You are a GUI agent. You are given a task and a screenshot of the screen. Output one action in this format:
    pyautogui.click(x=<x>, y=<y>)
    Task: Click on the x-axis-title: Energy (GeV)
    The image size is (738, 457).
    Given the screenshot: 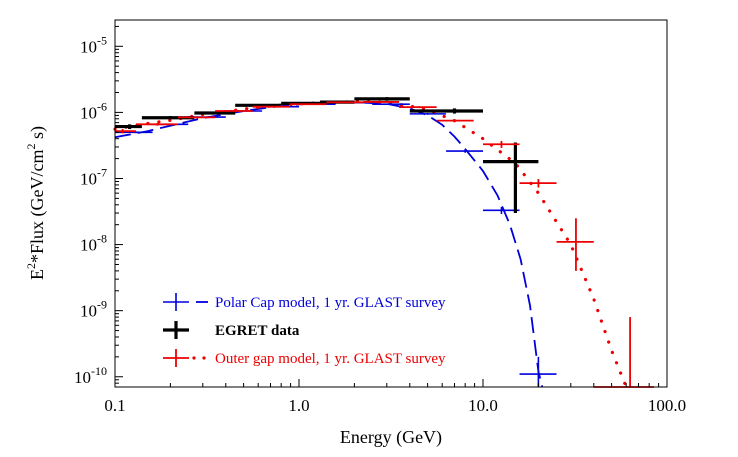 What is the action you would take?
    pyautogui.click(x=391, y=437)
    